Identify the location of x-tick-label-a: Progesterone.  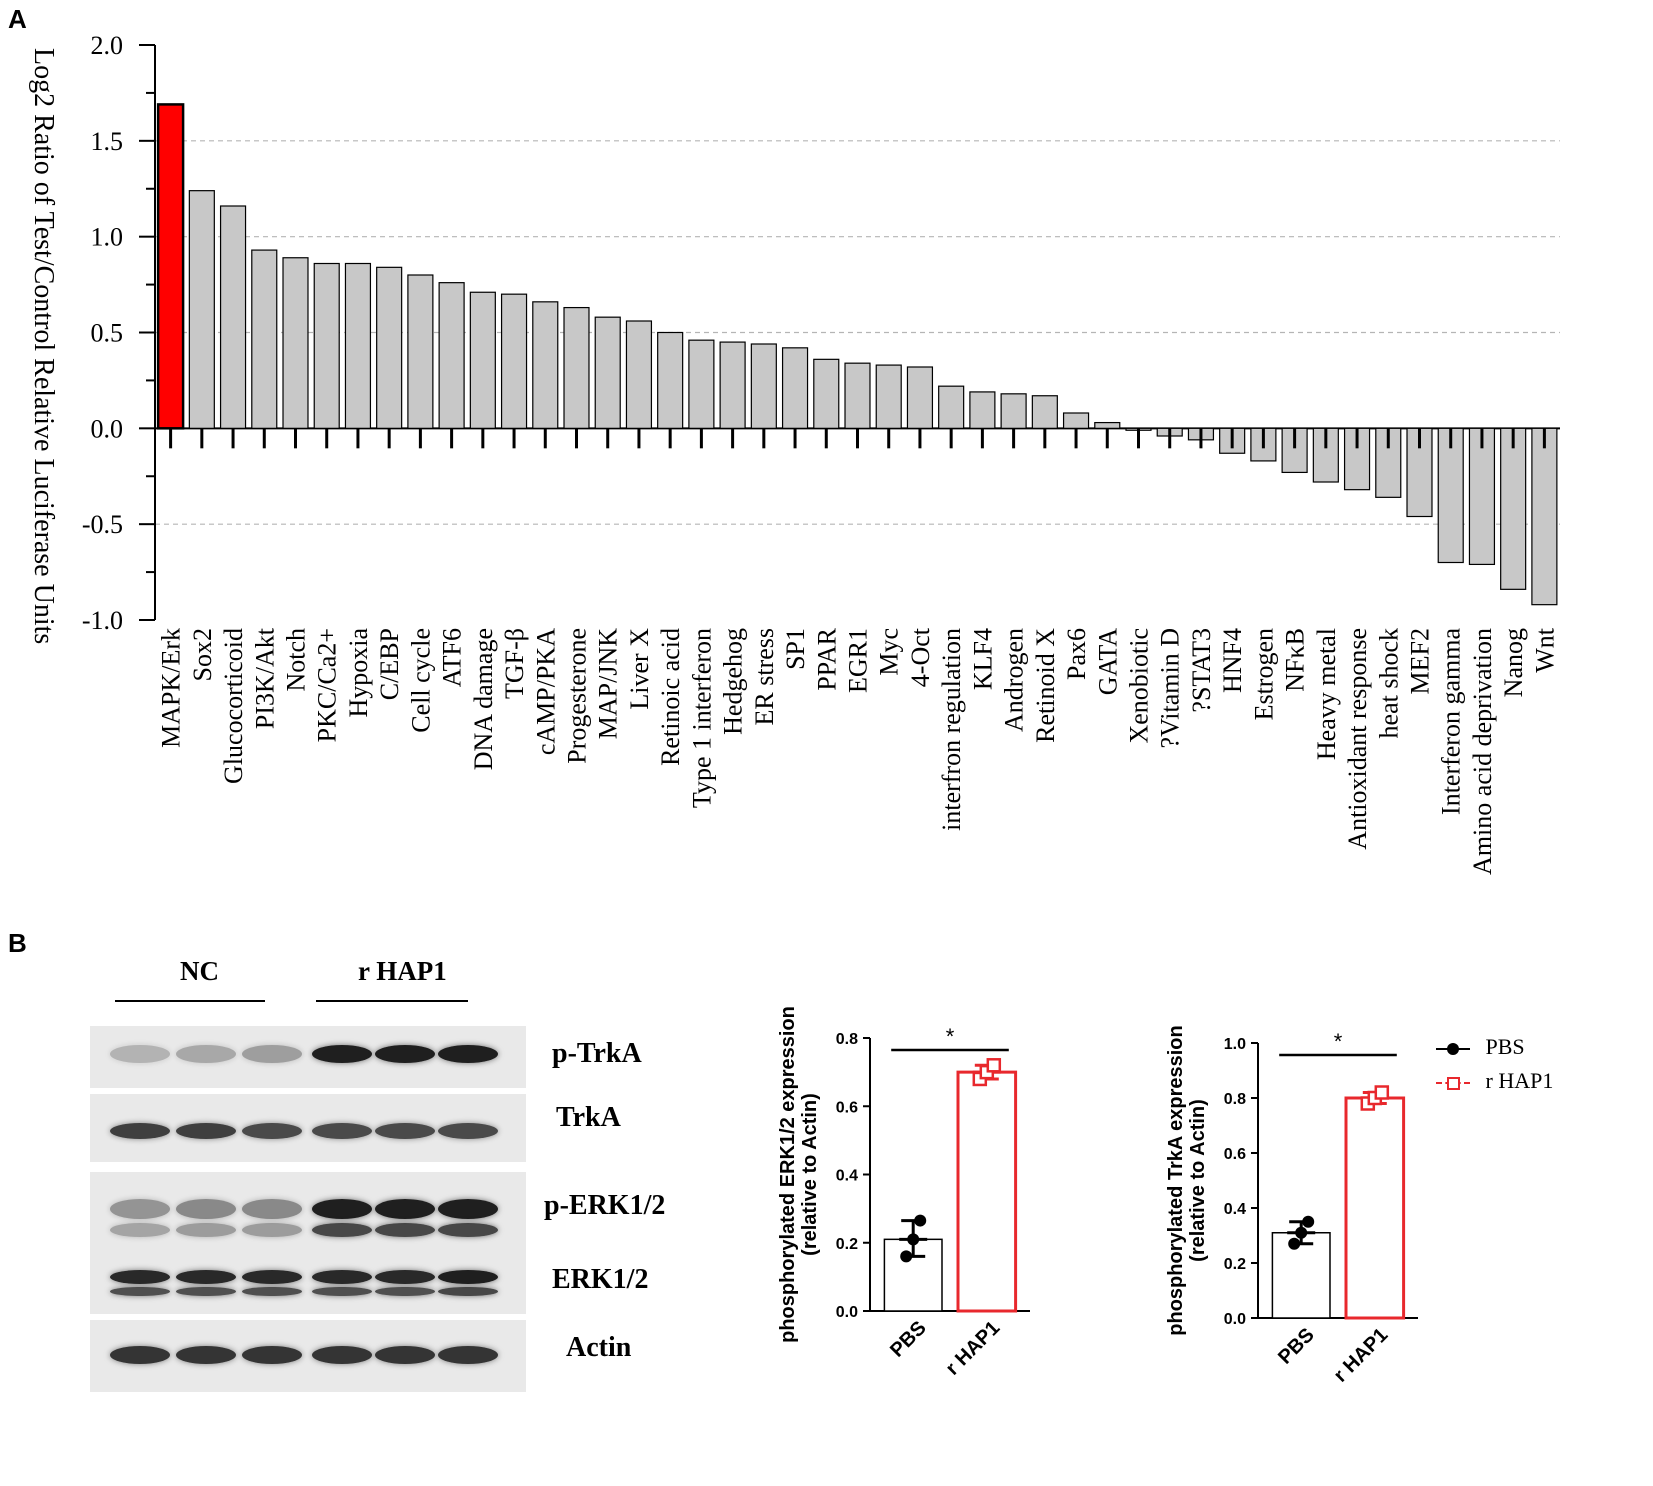
(577, 696).